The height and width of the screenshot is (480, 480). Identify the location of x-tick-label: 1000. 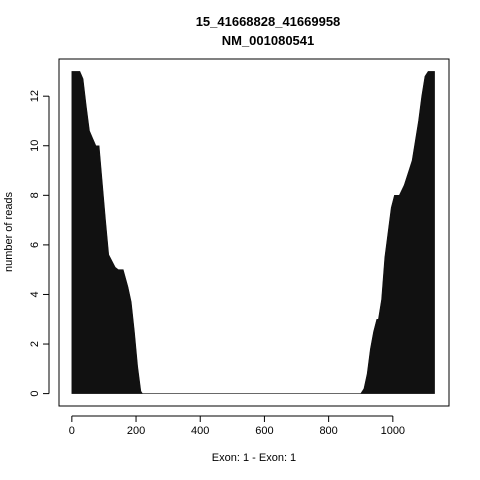
(393, 431).